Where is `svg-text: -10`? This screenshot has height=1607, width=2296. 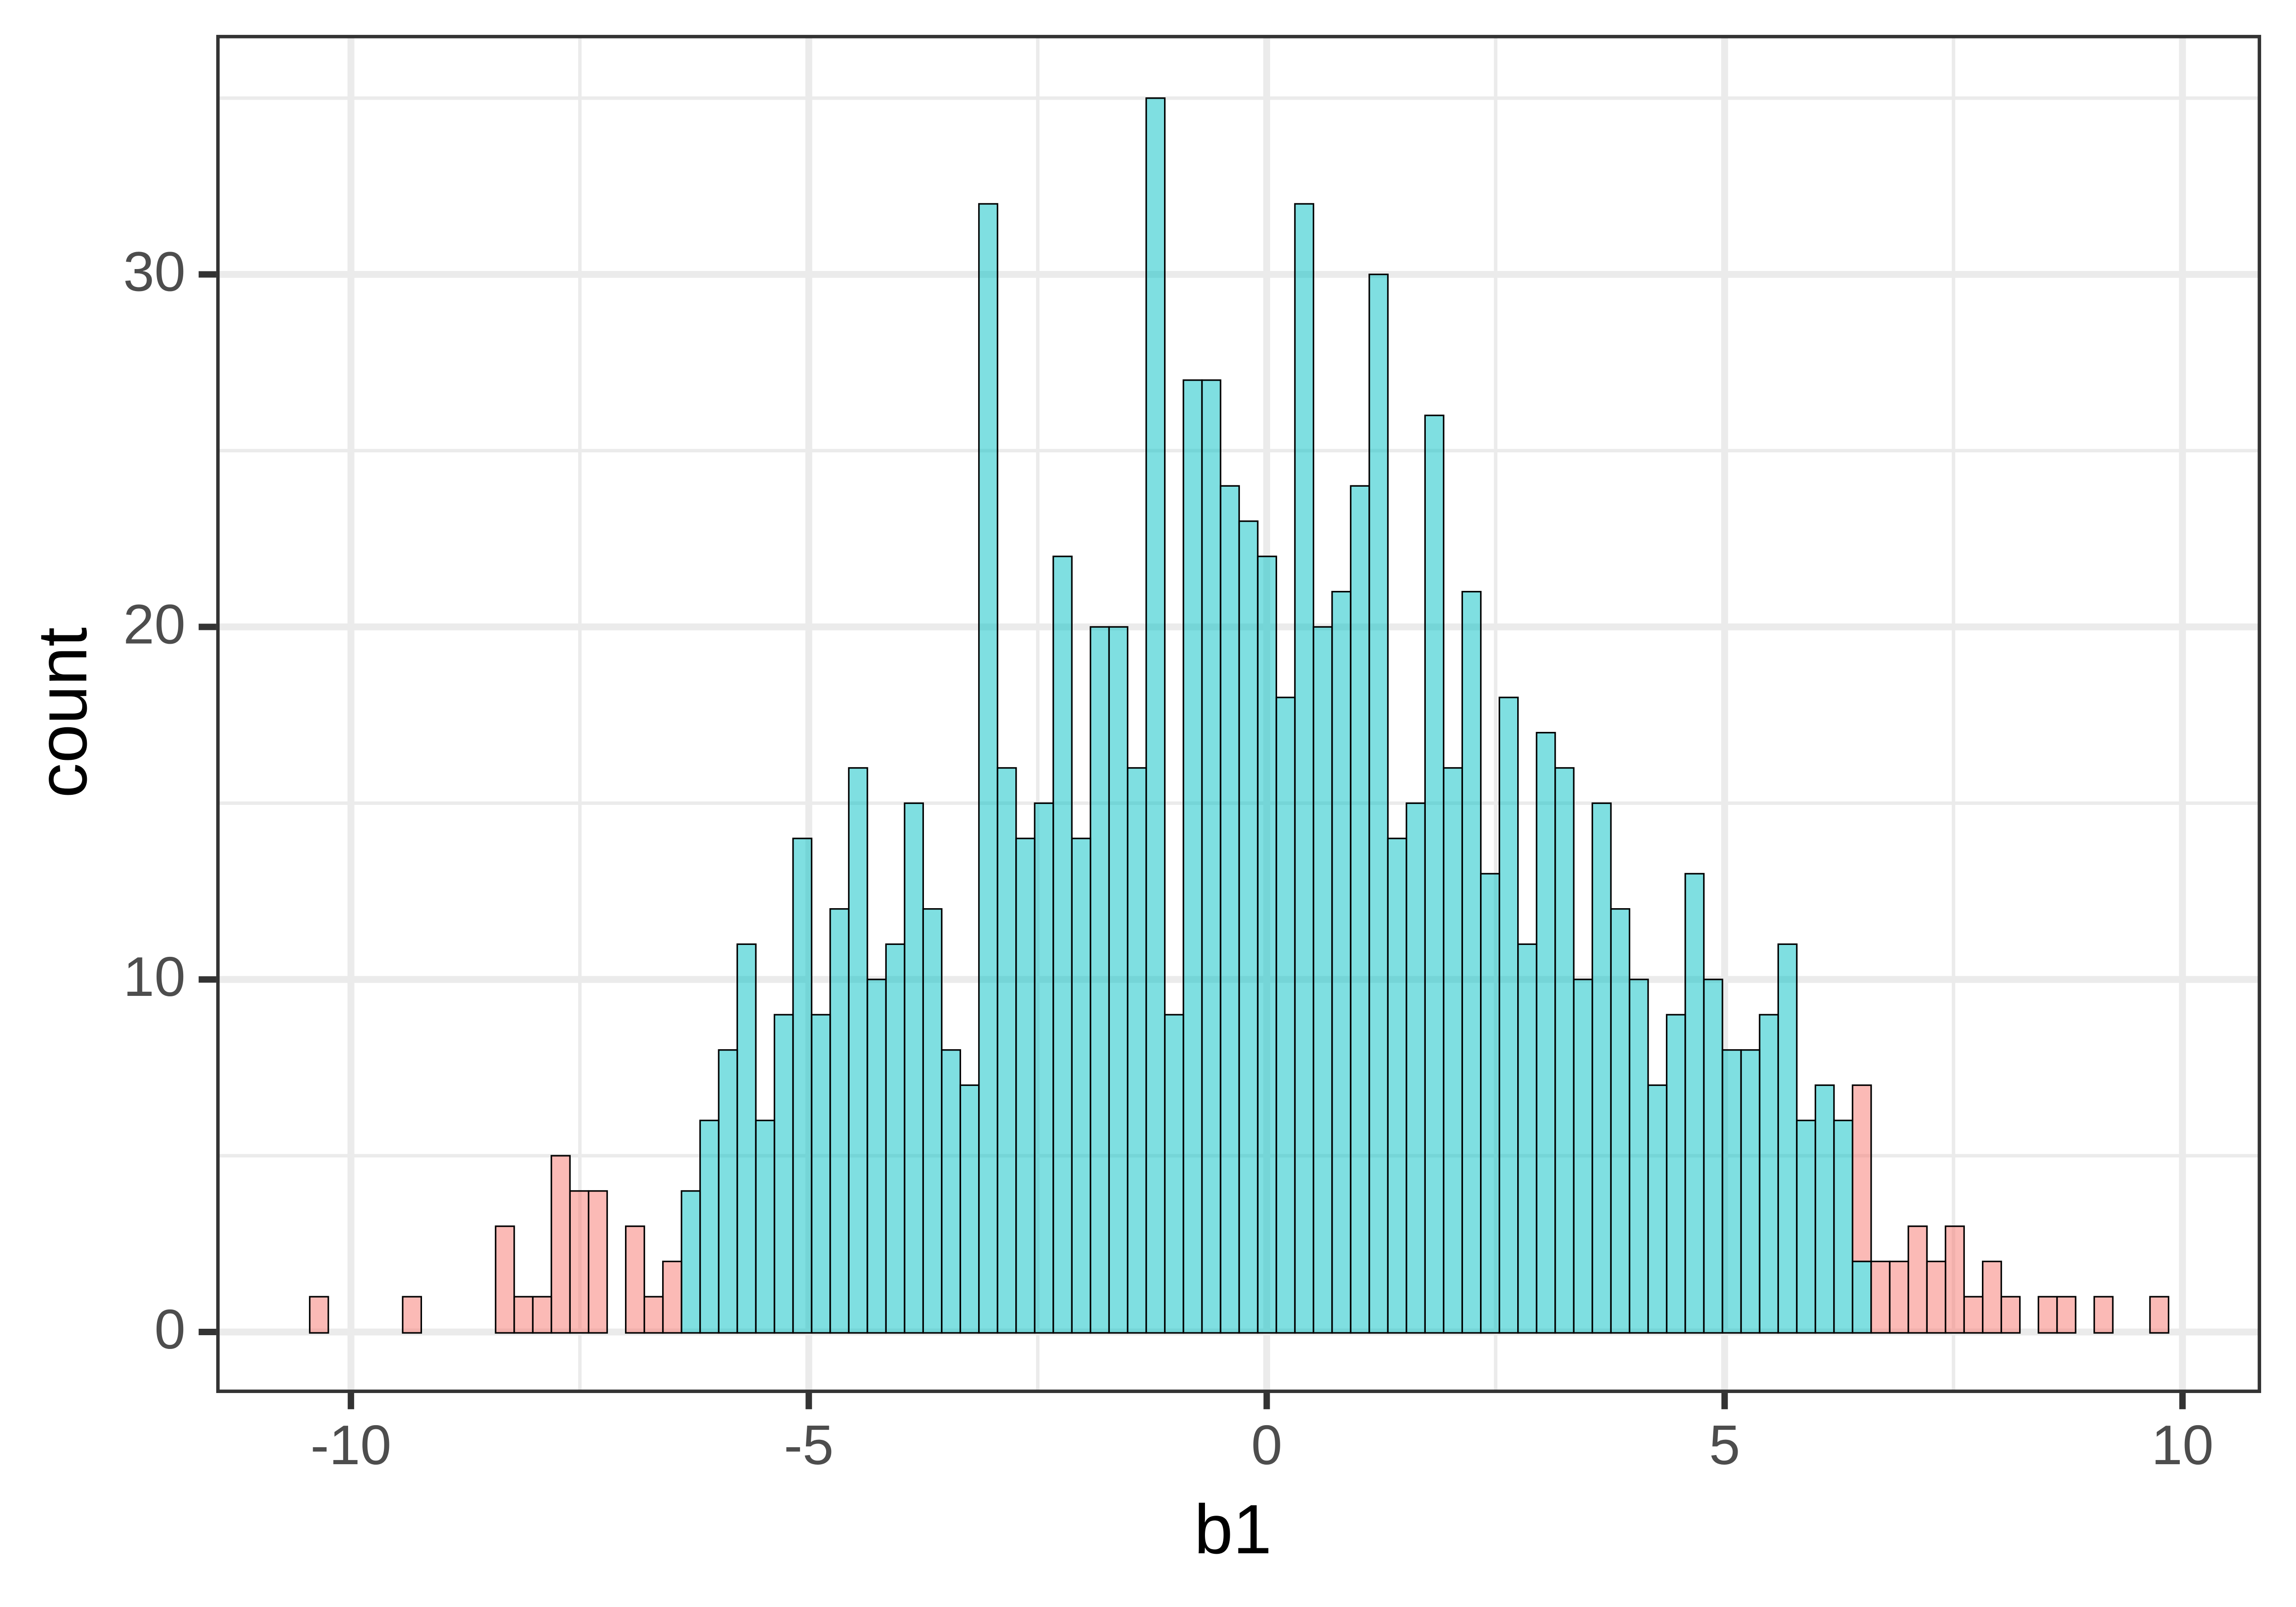 svg-text: -10 is located at coordinates (350, 1445).